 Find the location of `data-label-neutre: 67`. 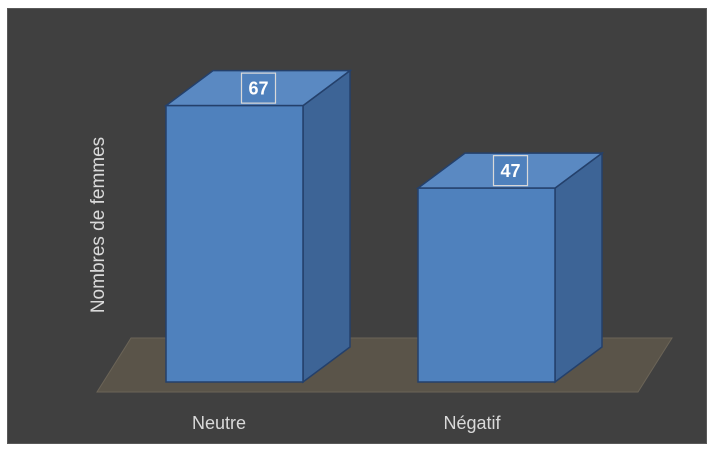

data-label-neutre: 67 is located at coordinates (258, 88).